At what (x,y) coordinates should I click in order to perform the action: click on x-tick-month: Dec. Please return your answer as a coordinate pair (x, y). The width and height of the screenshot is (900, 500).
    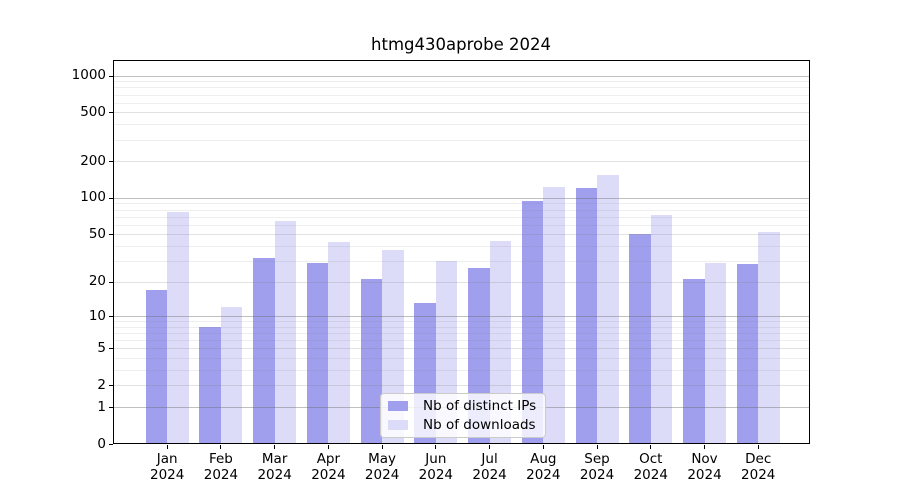
    Looking at the image, I should click on (758, 459).